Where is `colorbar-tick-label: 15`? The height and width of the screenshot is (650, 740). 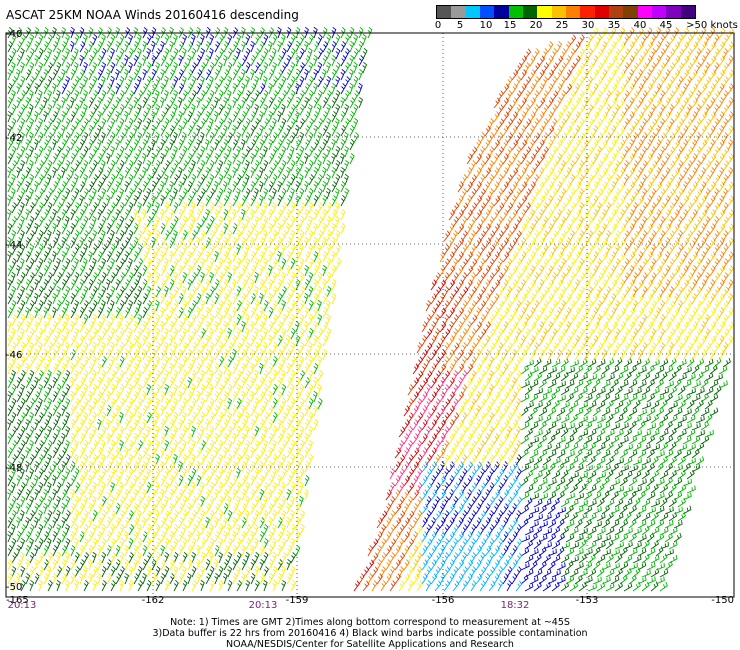 colorbar-tick-label: 15 is located at coordinates (510, 25).